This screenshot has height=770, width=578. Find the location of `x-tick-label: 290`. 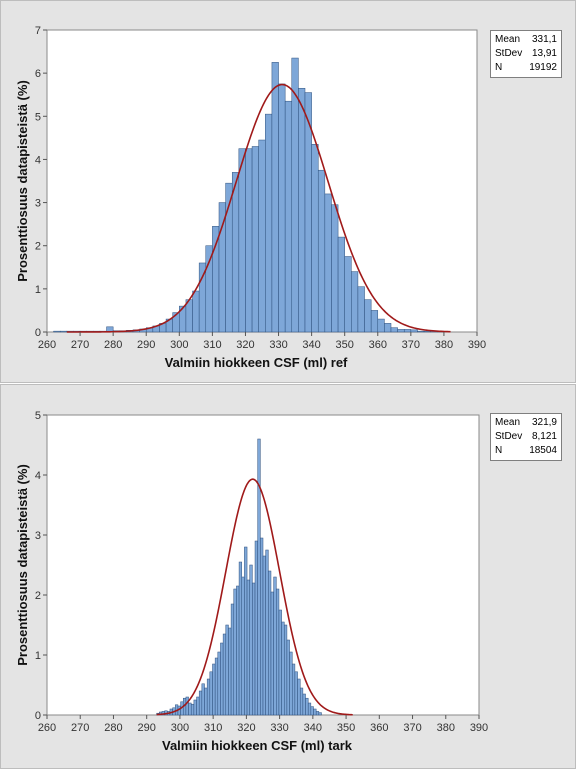

x-tick-label: 290 is located at coordinates (146, 345).